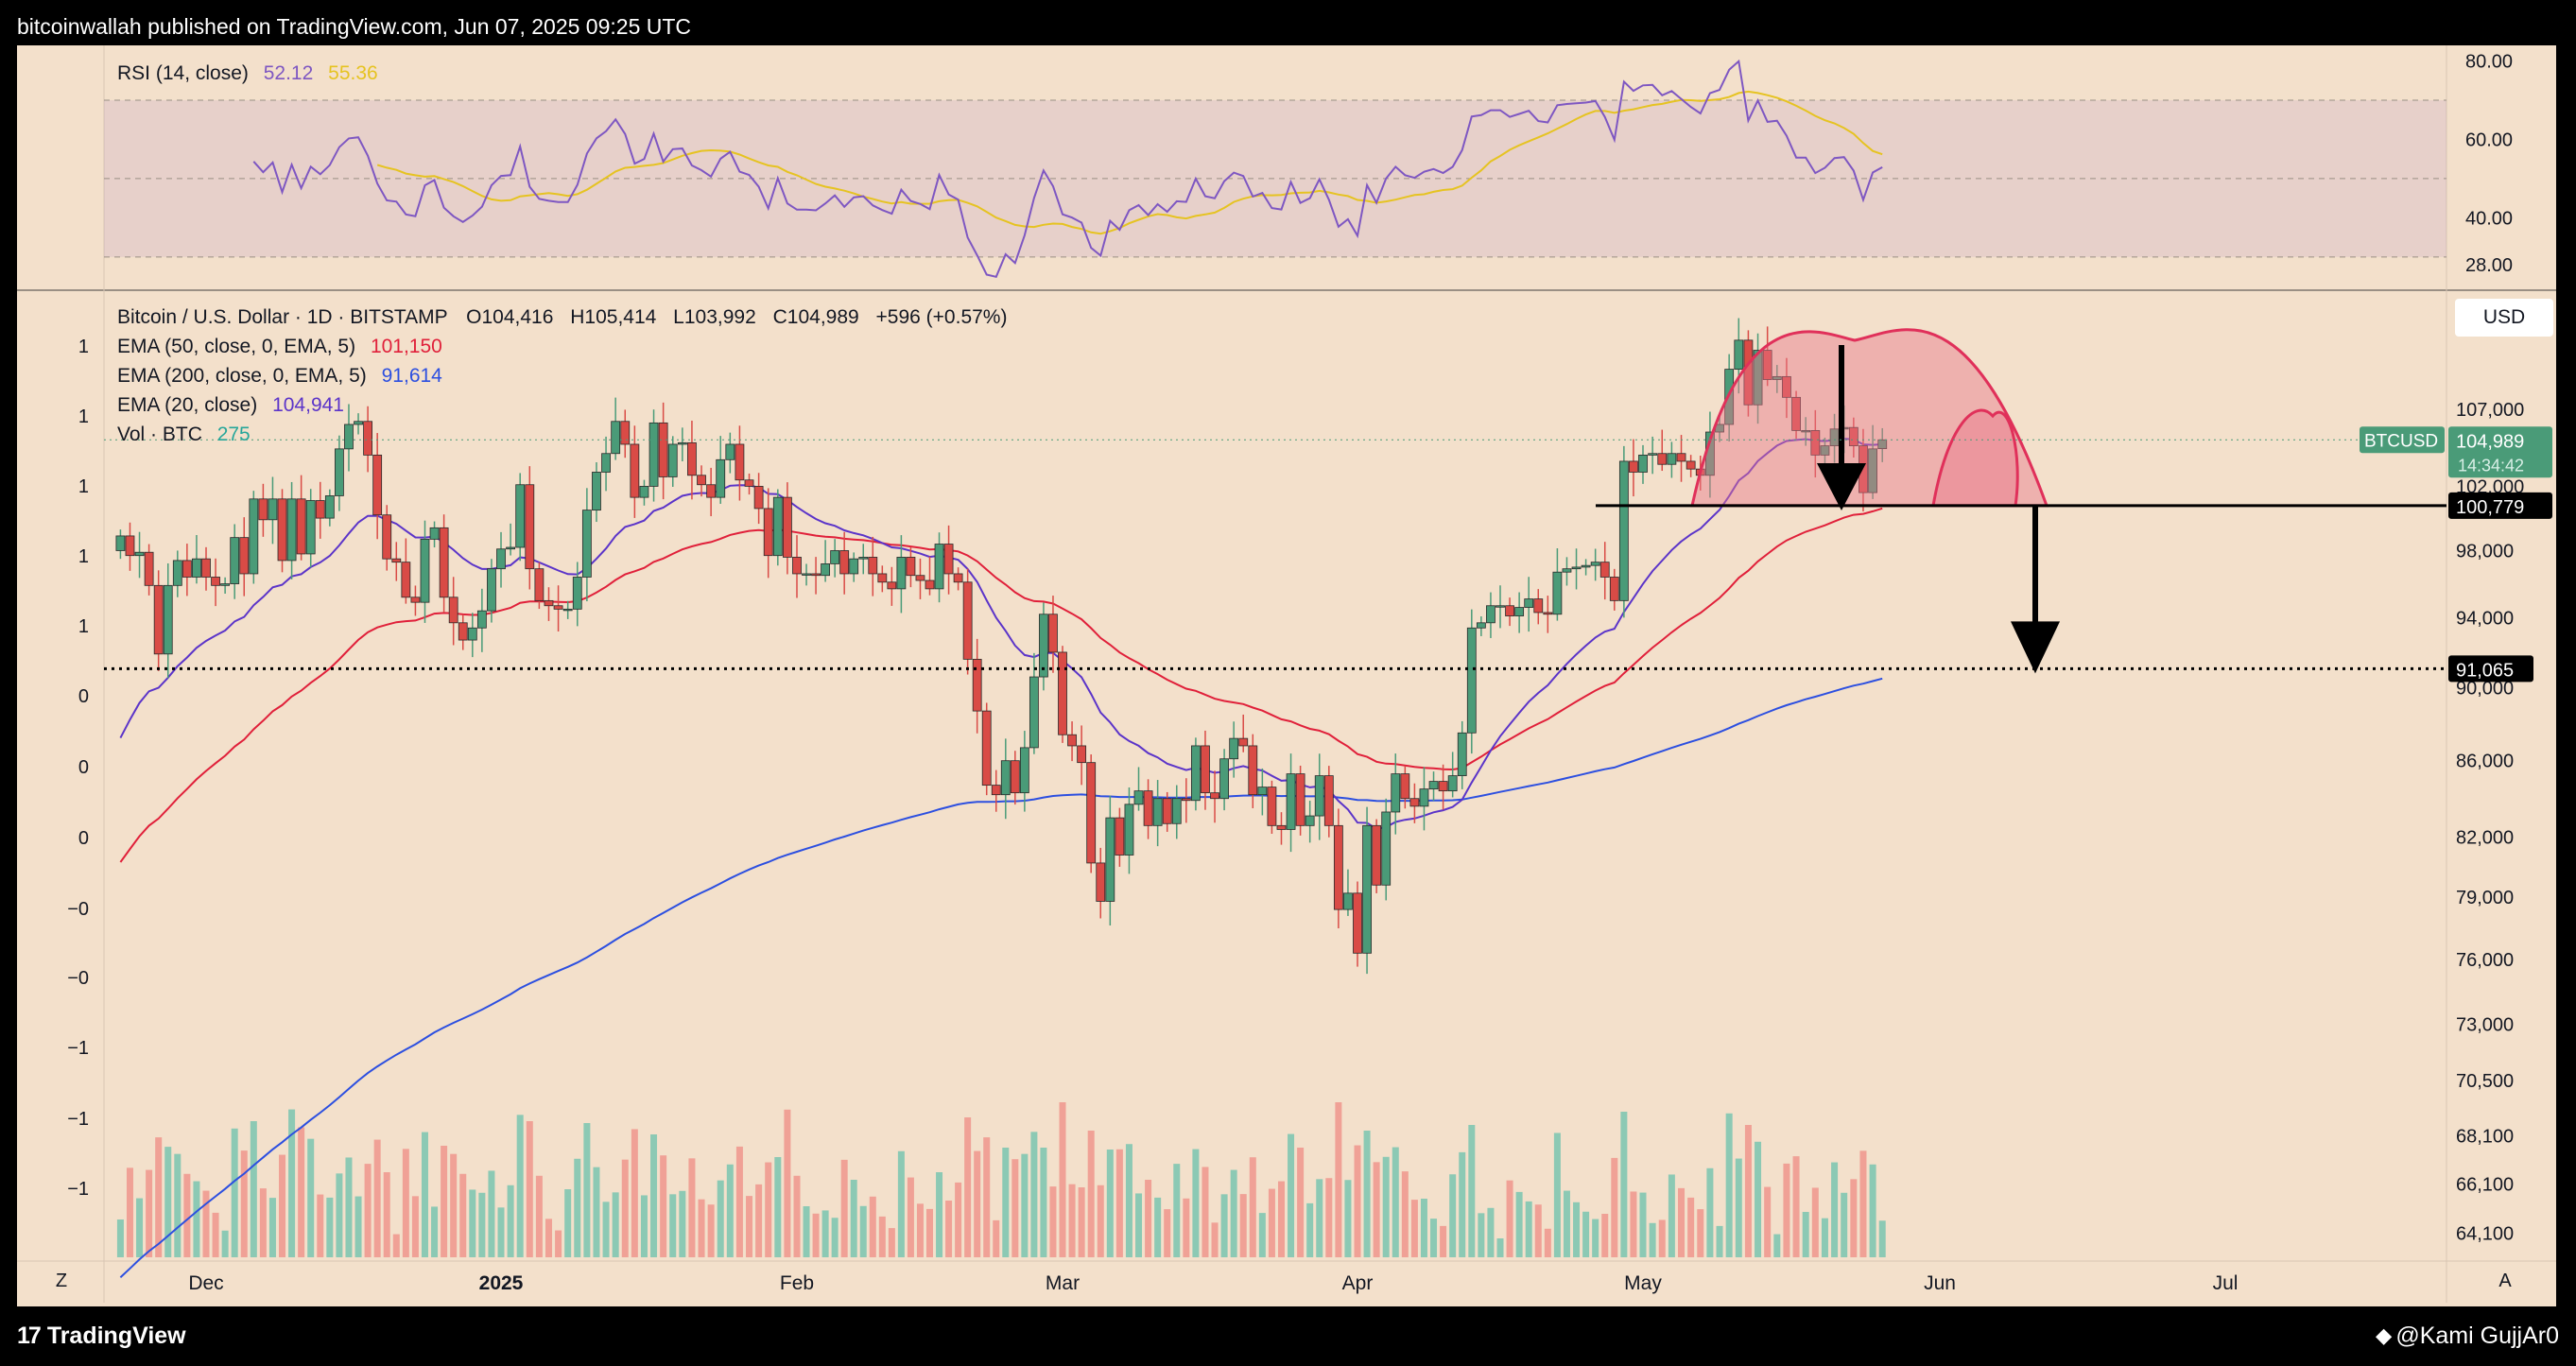 The image size is (2576, 1366). Describe the element at coordinates (282, 317) in the screenshot. I see `symbol-title: Bitcoin / U.S. Dollar · 1D · BITSTAMP` at that location.